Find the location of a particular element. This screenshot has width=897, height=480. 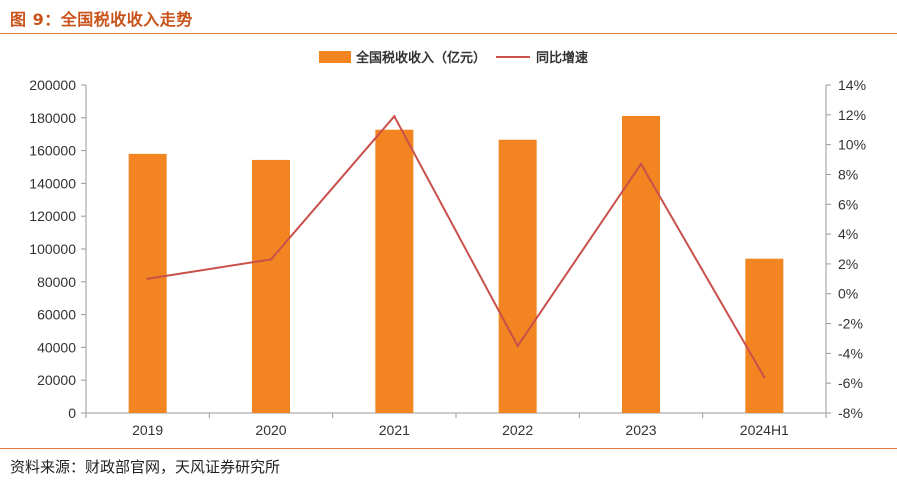

x-tick-label: 2024H1 is located at coordinates (764, 430).